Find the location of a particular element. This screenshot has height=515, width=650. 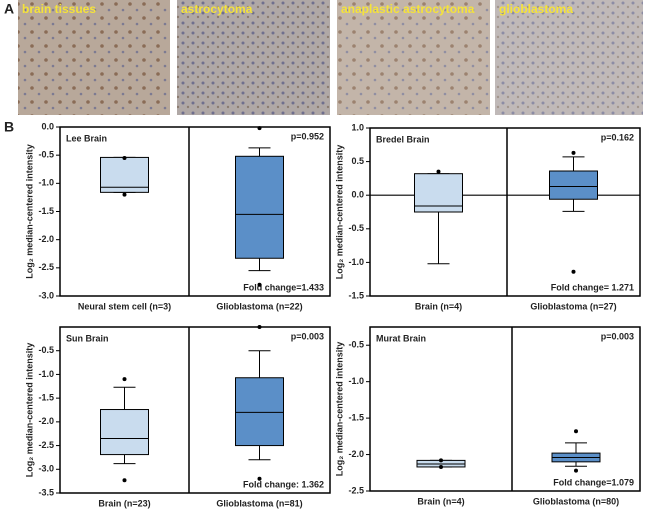

fold-change: Fold change=1.433 is located at coordinates (283, 287).